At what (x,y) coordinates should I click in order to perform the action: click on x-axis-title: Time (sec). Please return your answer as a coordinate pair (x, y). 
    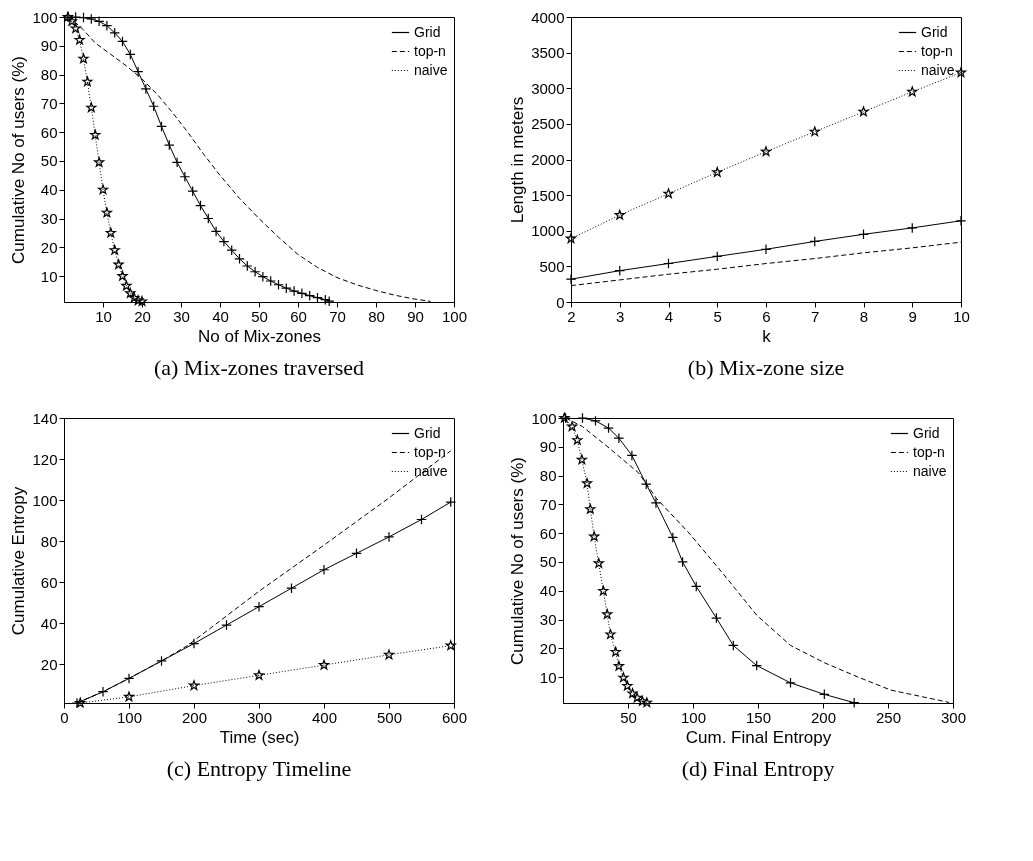
    Looking at the image, I should click on (259, 737).